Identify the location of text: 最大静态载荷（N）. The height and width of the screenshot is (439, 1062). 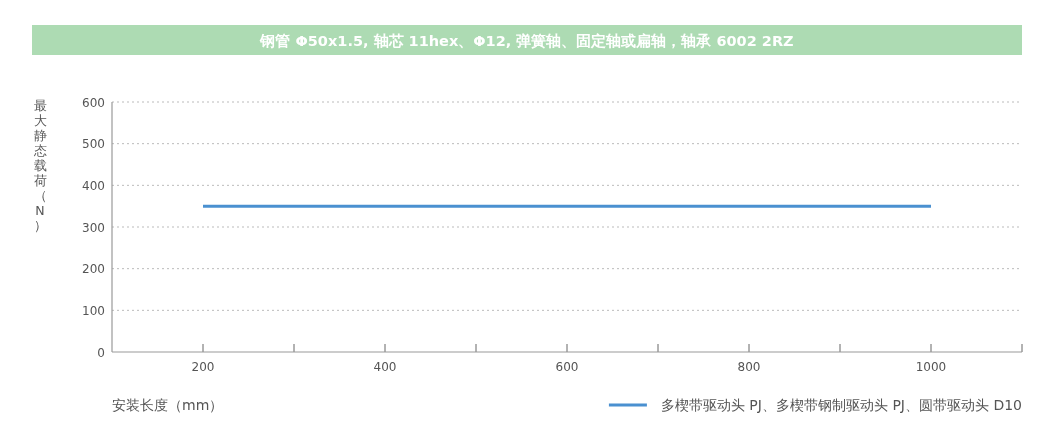
(40, 165).